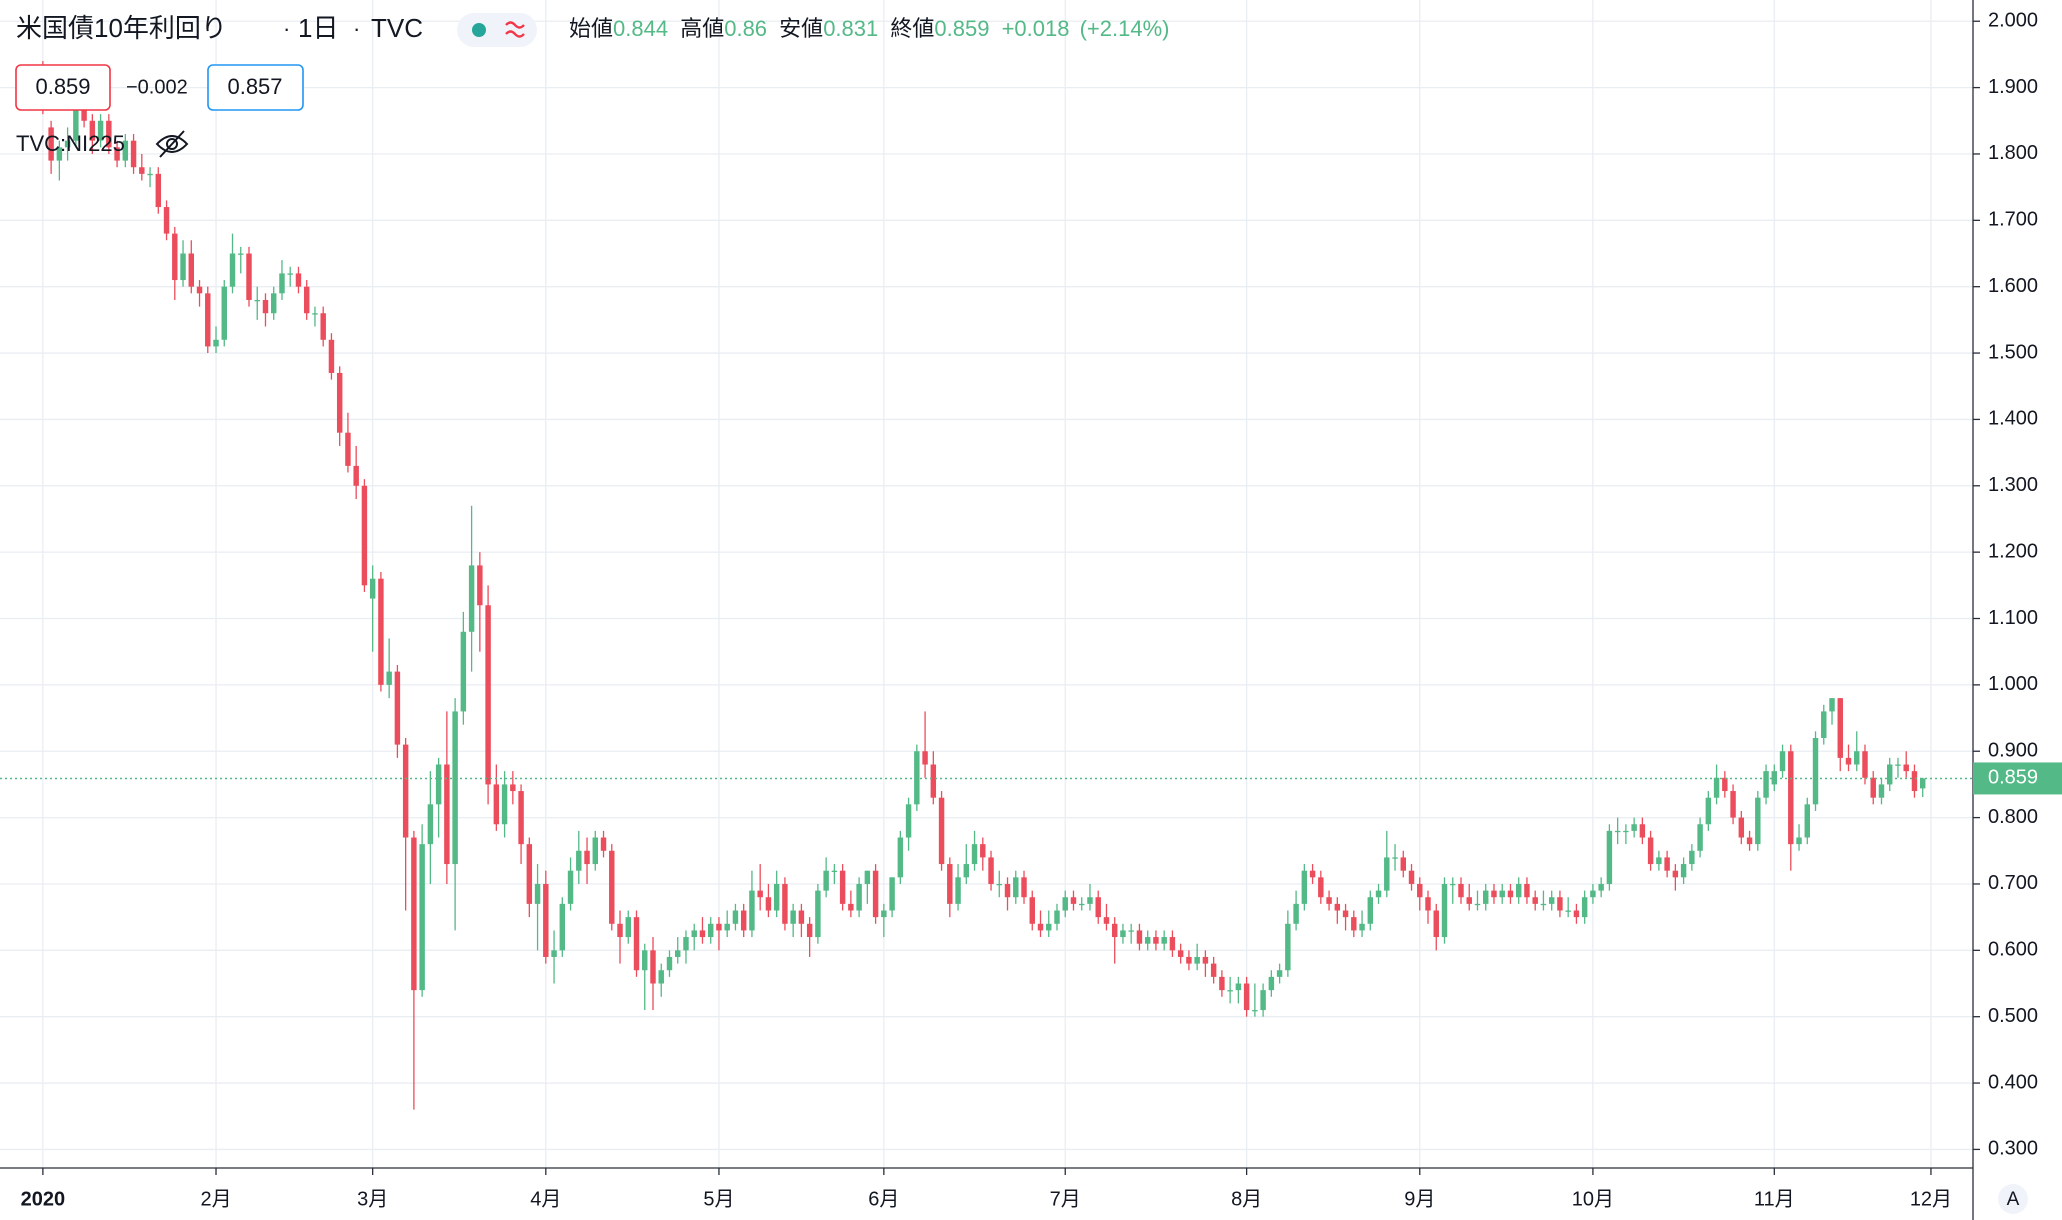 This screenshot has width=2062, height=1220. Describe the element at coordinates (63, 87) in the screenshot. I see `sell-button` at that location.